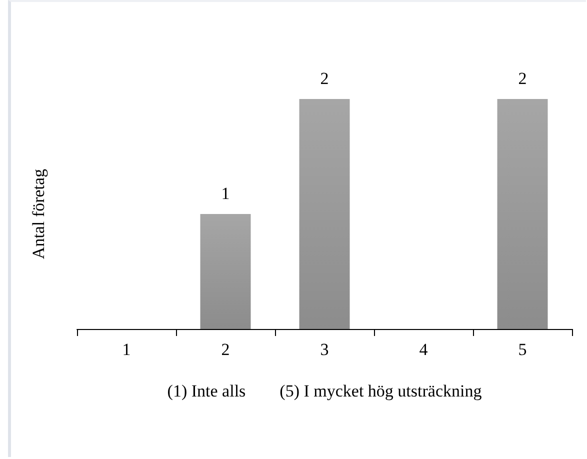 This screenshot has width=587, height=459. What do you see at coordinates (324, 349) in the screenshot?
I see `x-tick-label: 3` at bounding box center [324, 349].